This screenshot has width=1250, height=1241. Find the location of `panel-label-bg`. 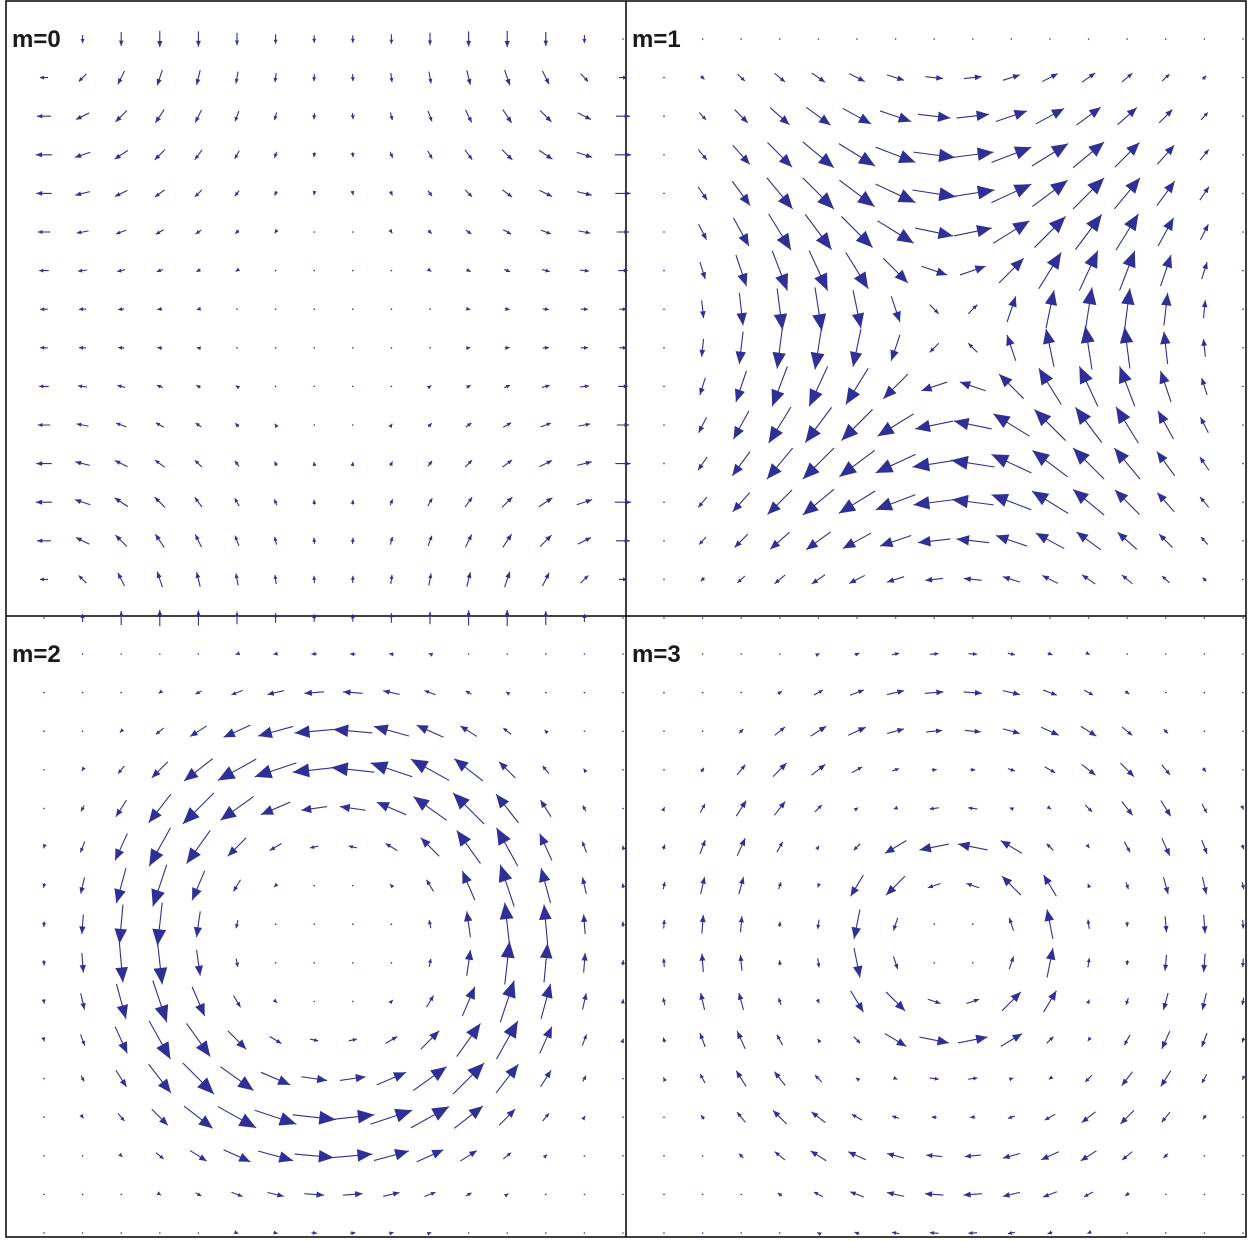

panel-label-bg is located at coordinates (663, 36).